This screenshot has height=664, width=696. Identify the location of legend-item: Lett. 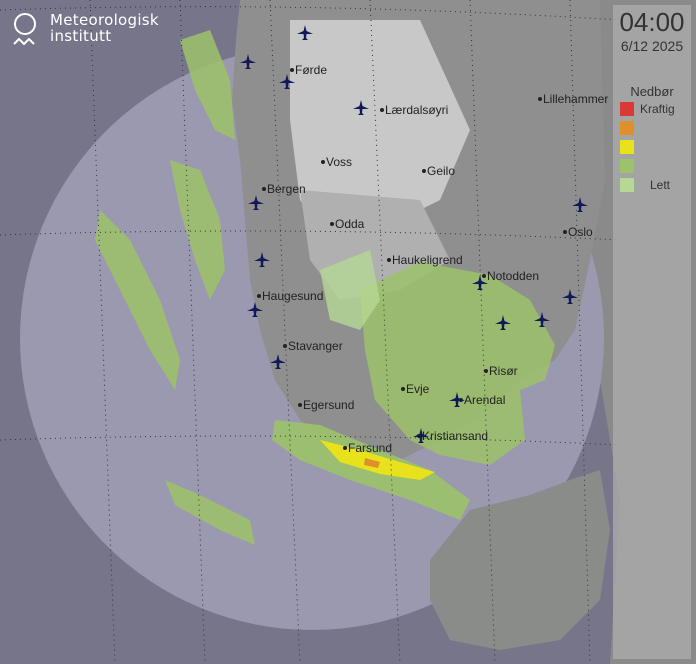
(655, 184).